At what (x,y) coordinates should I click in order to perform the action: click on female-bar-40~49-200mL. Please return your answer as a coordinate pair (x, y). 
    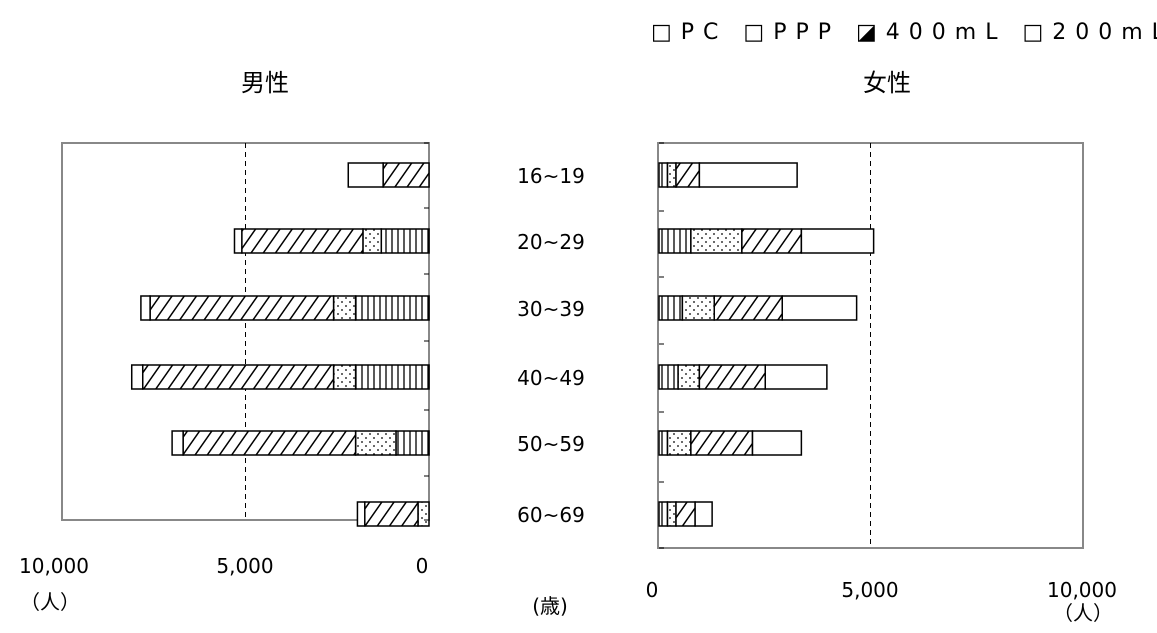
    Looking at the image, I should click on (796, 377).